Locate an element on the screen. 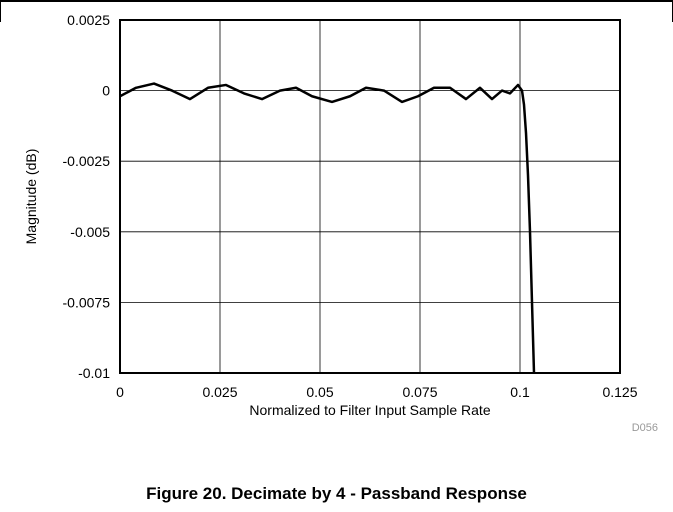 The height and width of the screenshot is (512, 673). x-tick-label: 0 is located at coordinates (120, 392).